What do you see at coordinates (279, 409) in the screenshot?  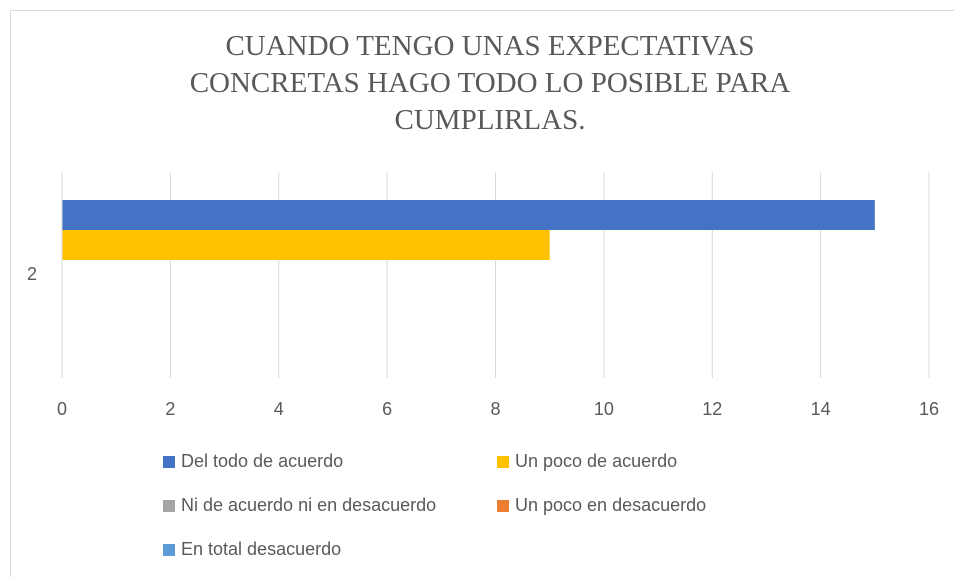 I see `x-tick-label: 4` at bounding box center [279, 409].